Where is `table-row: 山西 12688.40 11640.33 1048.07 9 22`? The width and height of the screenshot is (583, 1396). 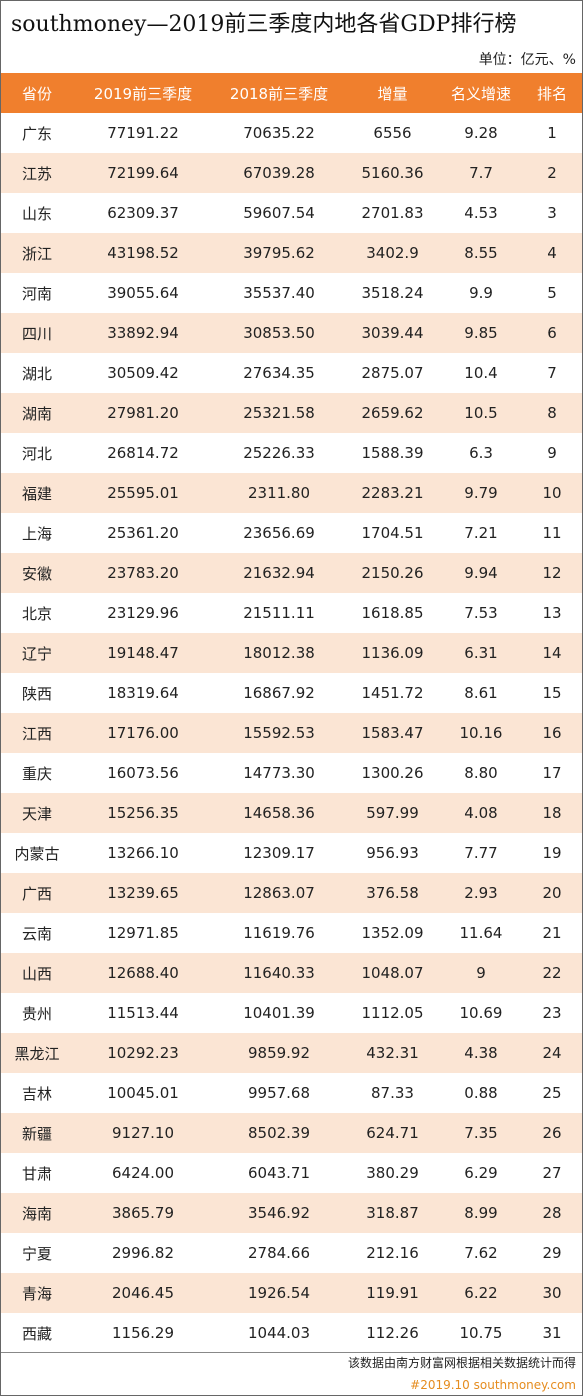
table-row: 山西 12688.40 11640.33 1048.07 9 22 is located at coordinates (291, 973).